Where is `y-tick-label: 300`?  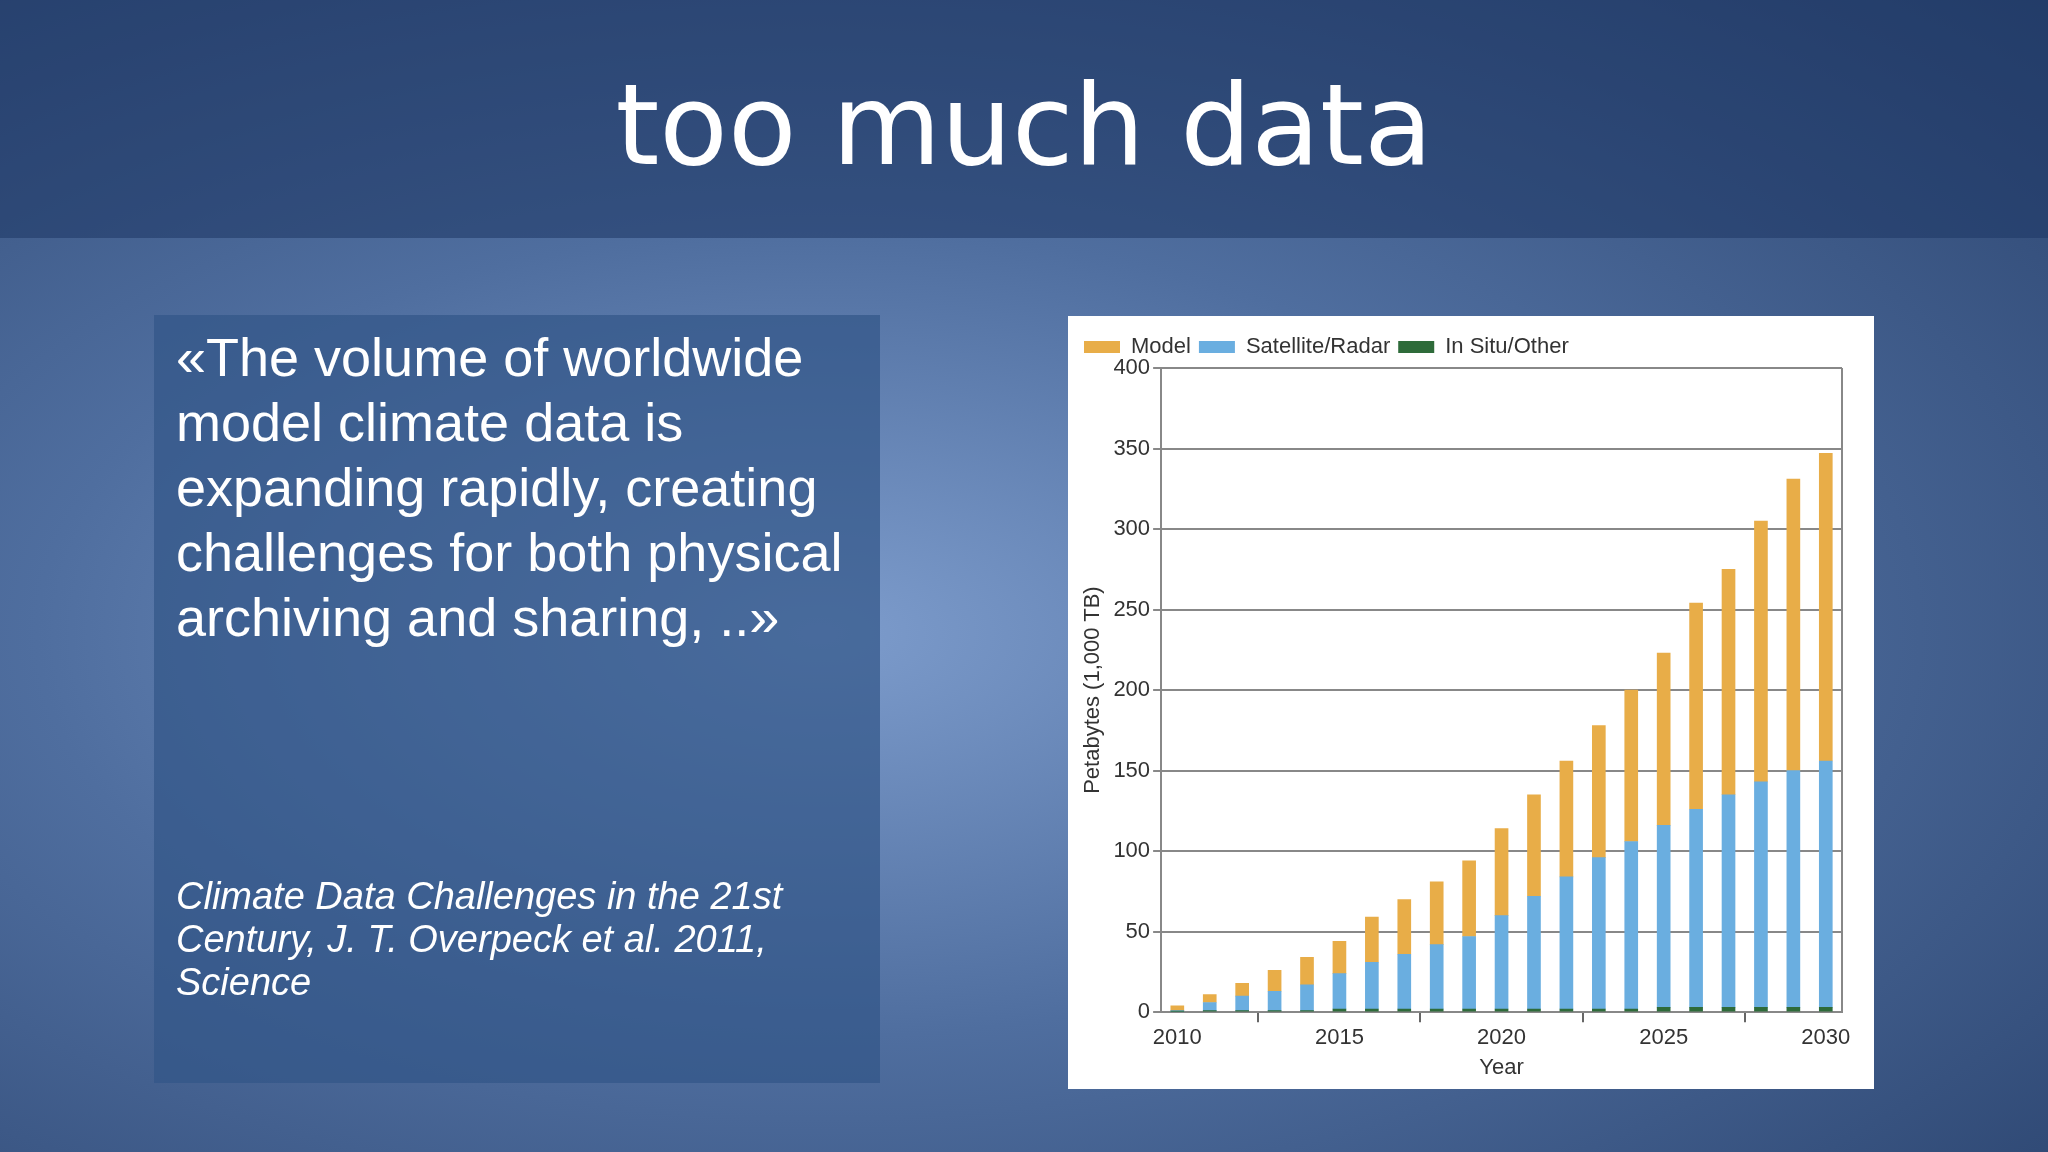 y-tick-label: 300 is located at coordinates (1132, 528).